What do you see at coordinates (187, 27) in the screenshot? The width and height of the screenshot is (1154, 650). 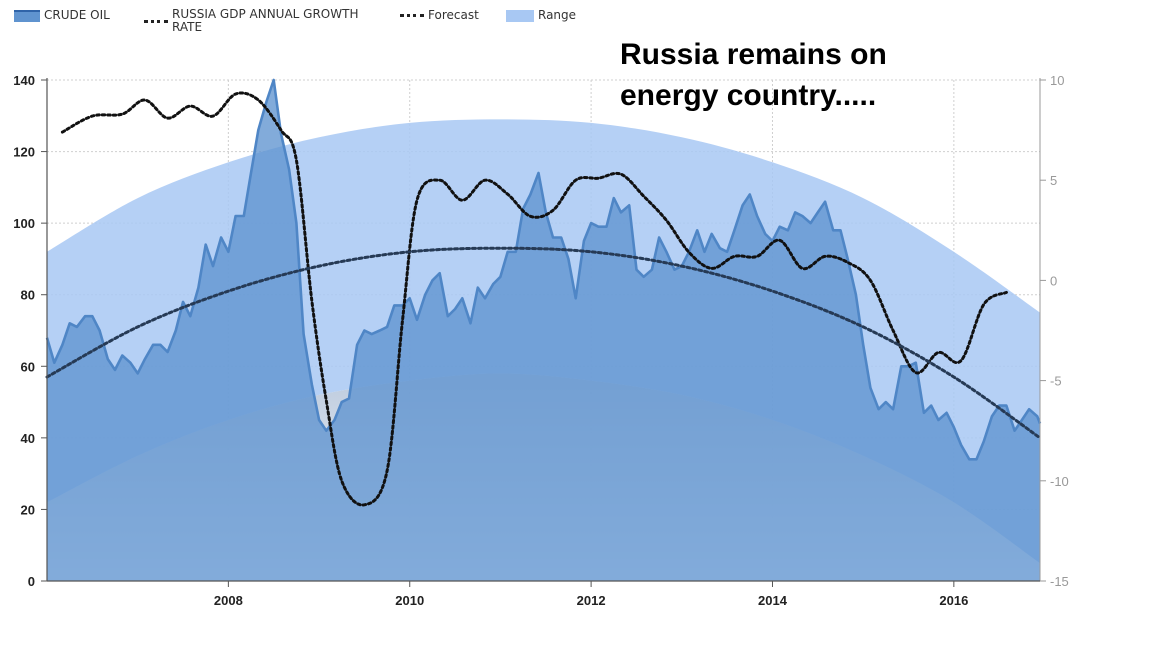 I see `legend-label-gdp-line2: RATE` at bounding box center [187, 27].